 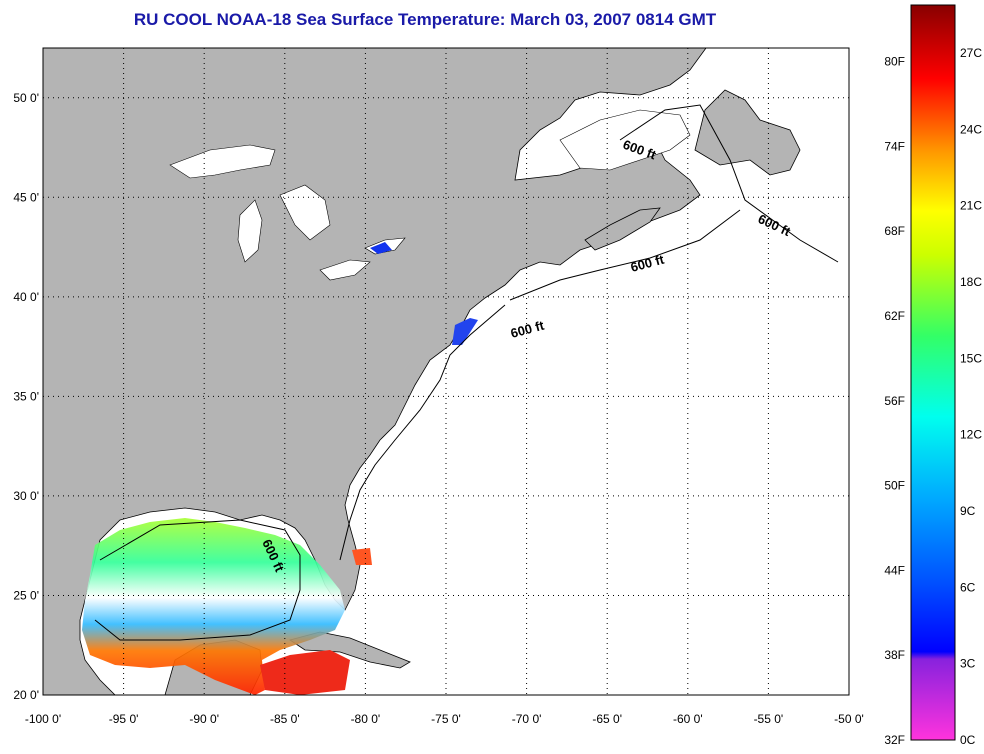 I want to click on colorbar-f-label: 38F, so click(x=894, y=655).